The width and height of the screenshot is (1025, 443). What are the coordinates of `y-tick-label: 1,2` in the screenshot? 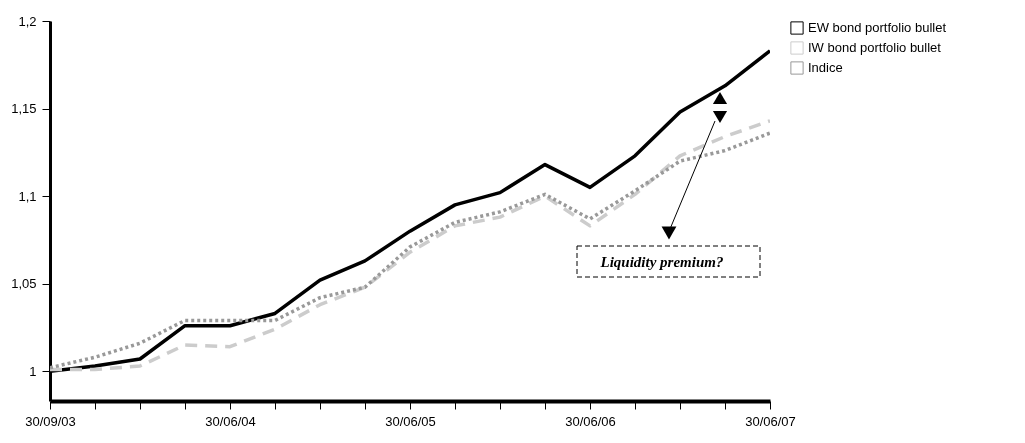 It's located at (27, 21).